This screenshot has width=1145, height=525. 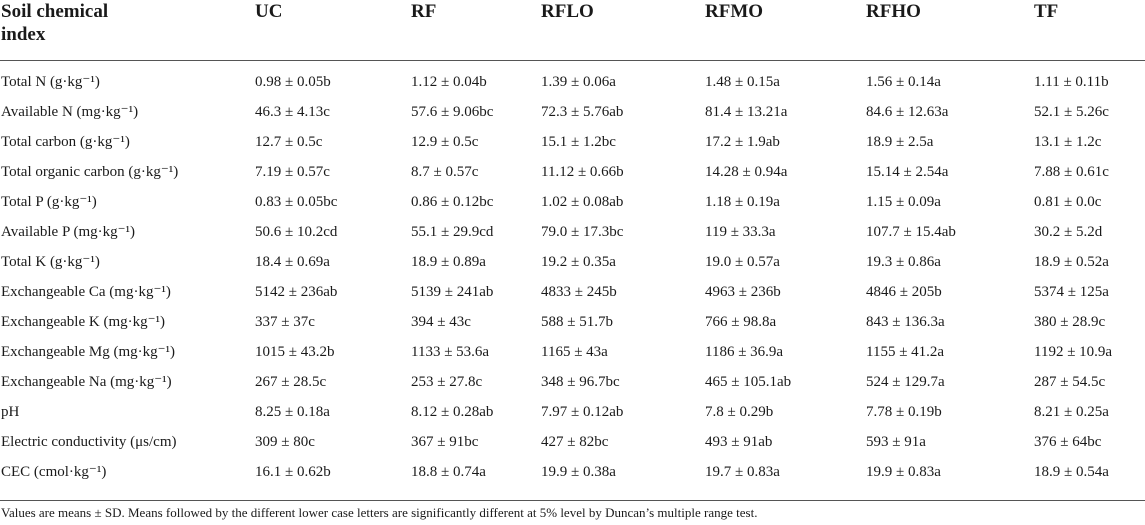 I want to click on table-bottom-rule, so click(x=572, y=500).